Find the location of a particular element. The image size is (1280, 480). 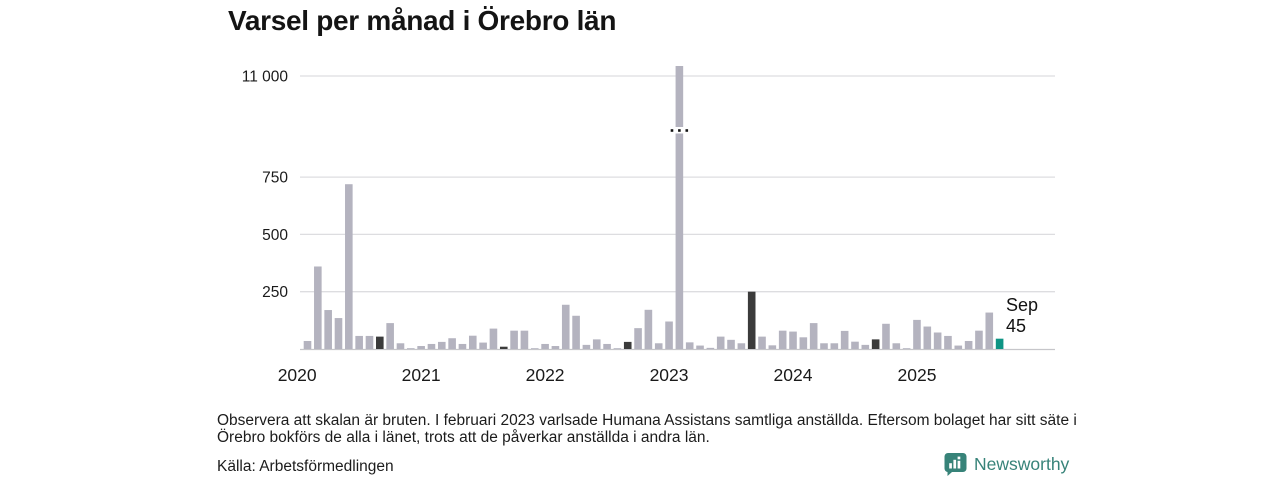

y-tick-label: 500 is located at coordinates (275, 235).